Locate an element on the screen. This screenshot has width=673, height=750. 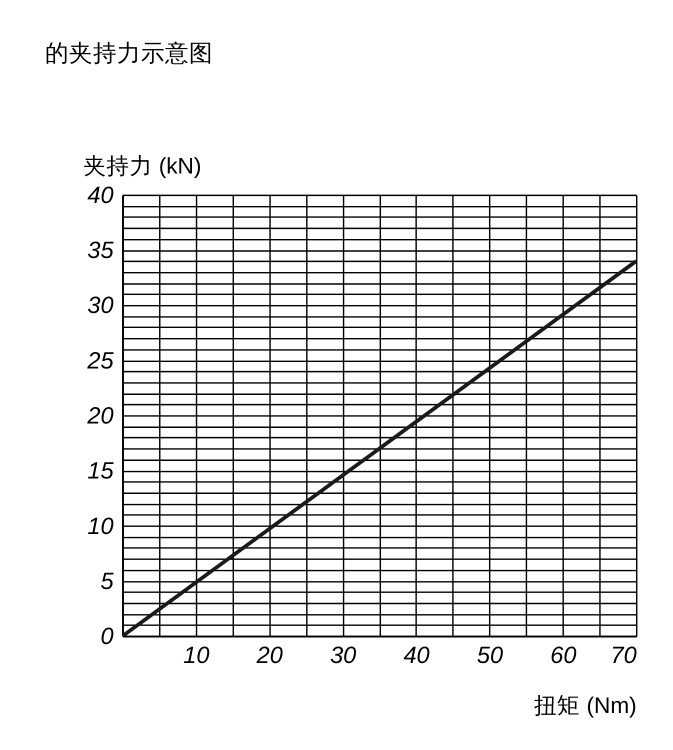
chart-title: 的夹持力示意图 is located at coordinates (129, 53).